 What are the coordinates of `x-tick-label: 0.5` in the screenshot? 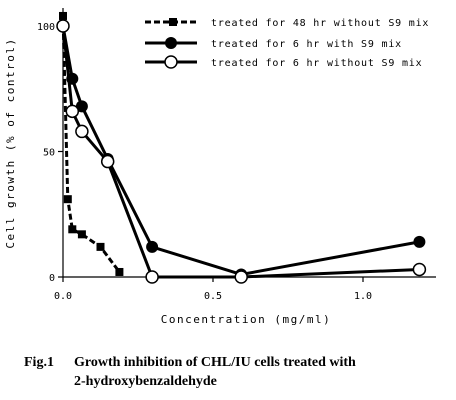 It's located at (213, 296).